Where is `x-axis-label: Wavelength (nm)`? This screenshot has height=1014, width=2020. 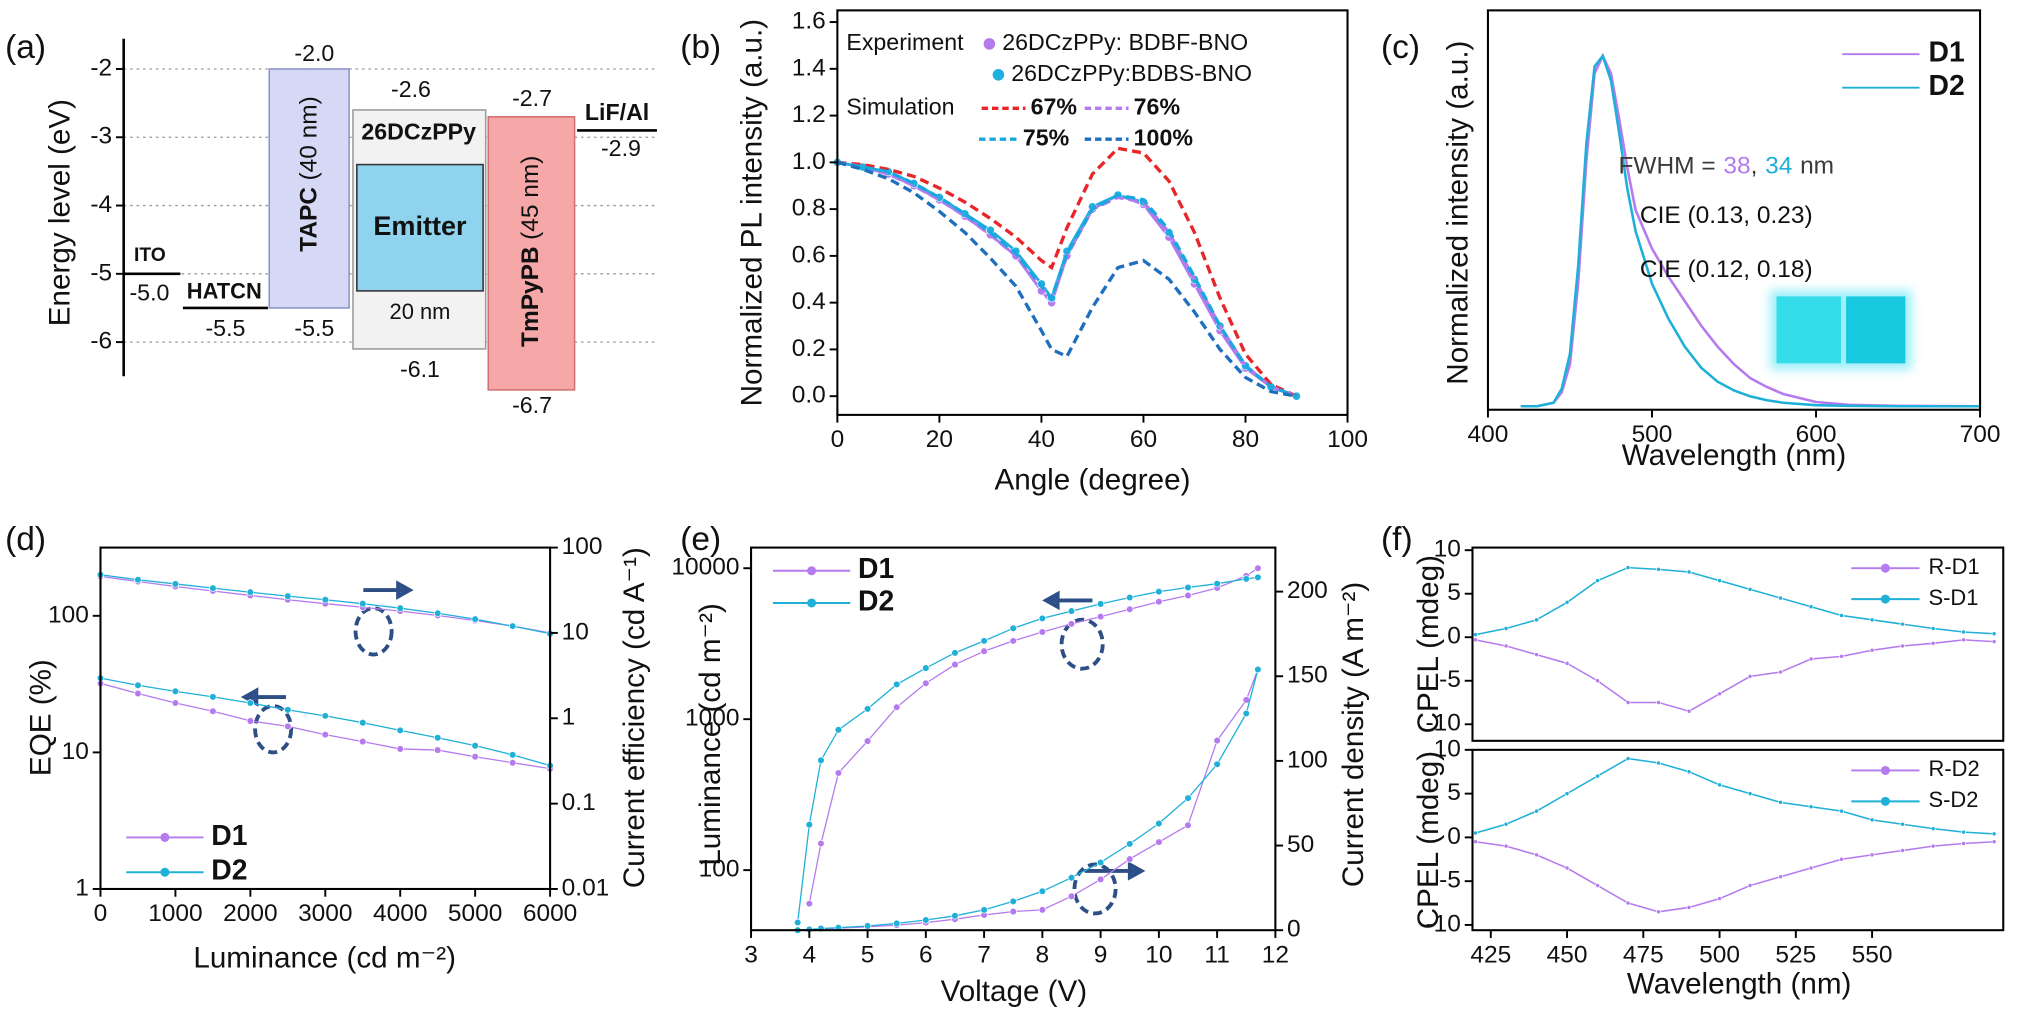 x-axis-label: Wavelength (nm) is located at coordinates (1734, 455).